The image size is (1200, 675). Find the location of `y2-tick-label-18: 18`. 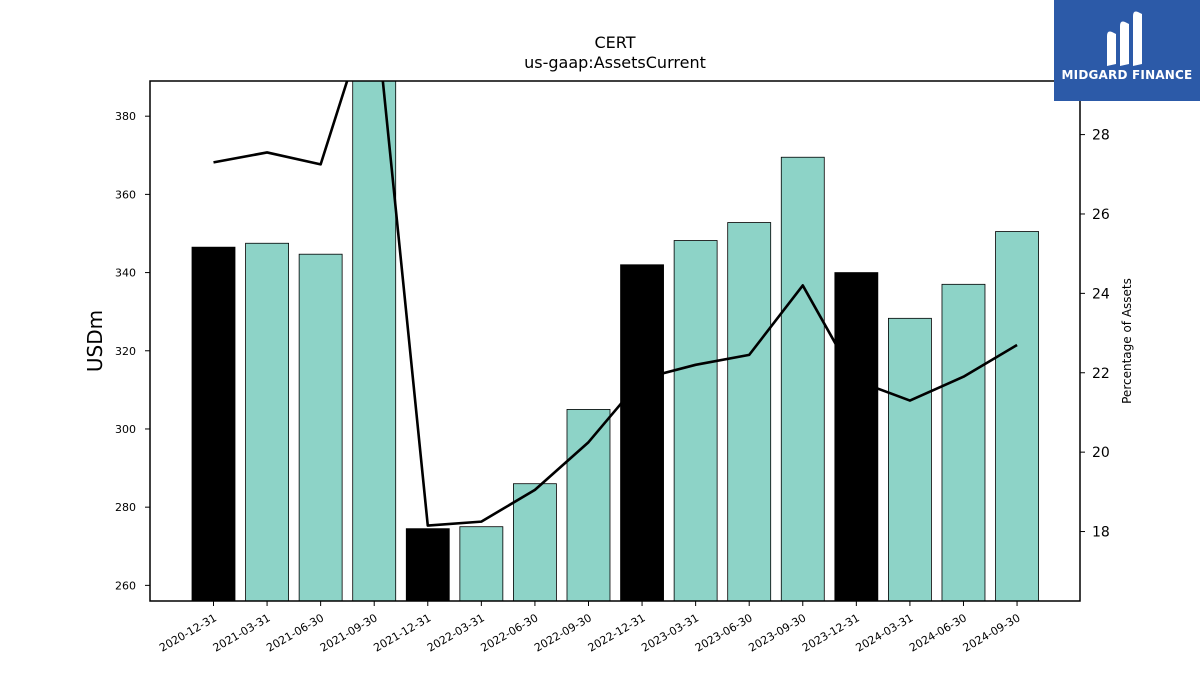

y2-tick-label-18: 18 is located at coordinates (1101, 533).